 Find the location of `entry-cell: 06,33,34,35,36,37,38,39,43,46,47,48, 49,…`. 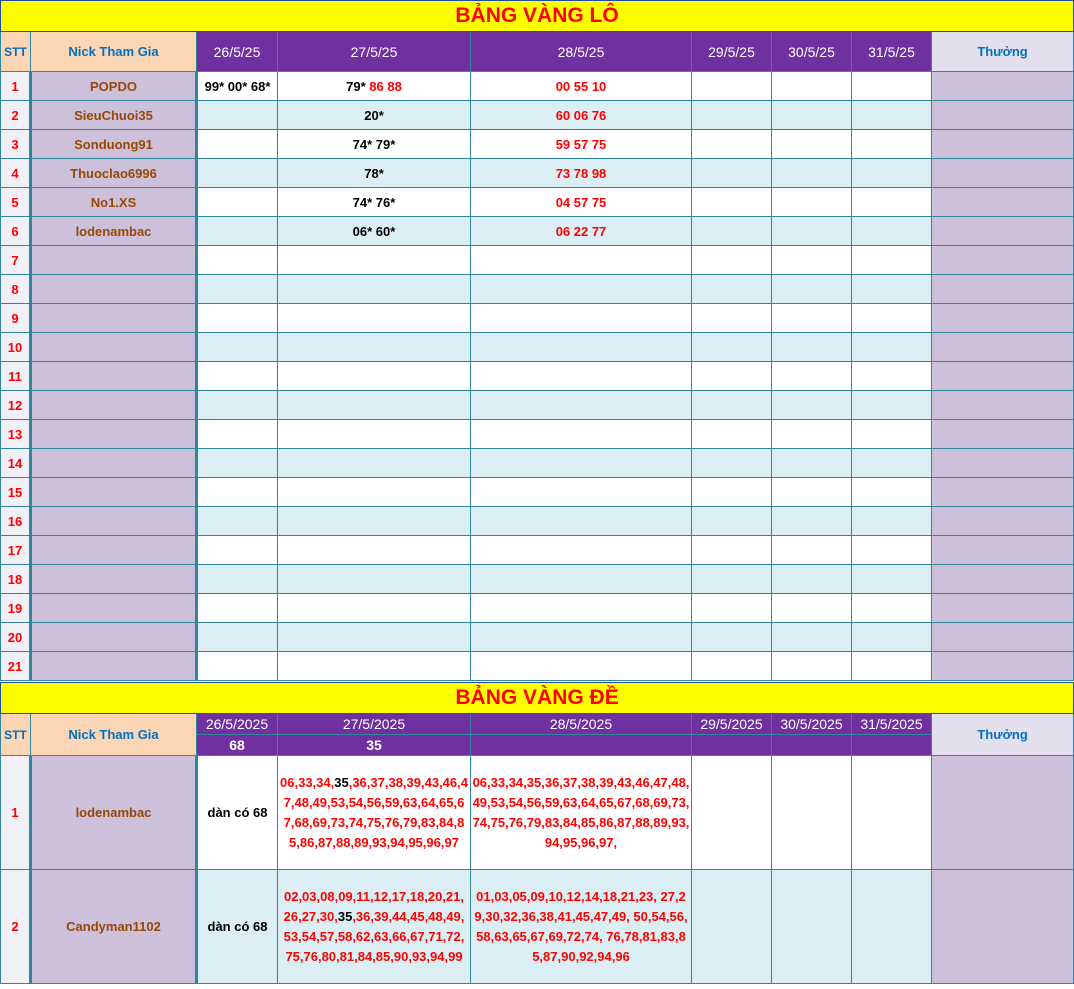

entry-cell: 06,33,34,35,36,37,38,39,43,46,47,48, 49,… is located at coordinates (581, 812).